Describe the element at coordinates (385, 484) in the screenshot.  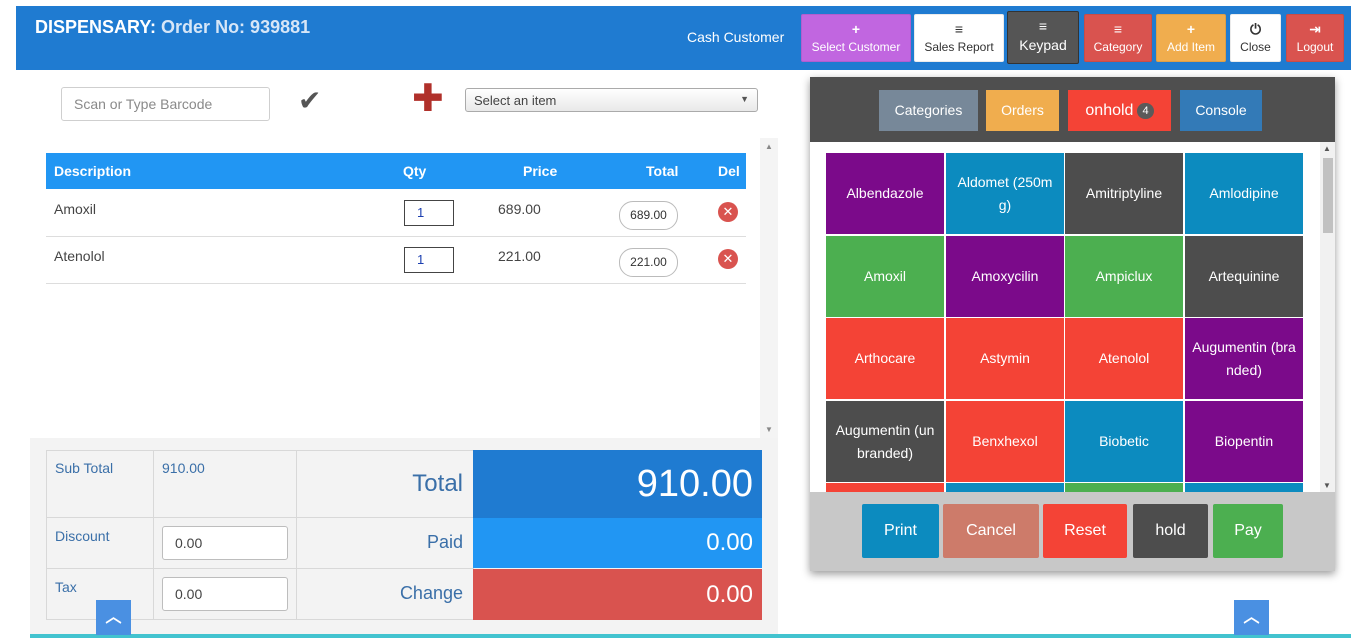
I see `total-label-cell: Total` at that location.